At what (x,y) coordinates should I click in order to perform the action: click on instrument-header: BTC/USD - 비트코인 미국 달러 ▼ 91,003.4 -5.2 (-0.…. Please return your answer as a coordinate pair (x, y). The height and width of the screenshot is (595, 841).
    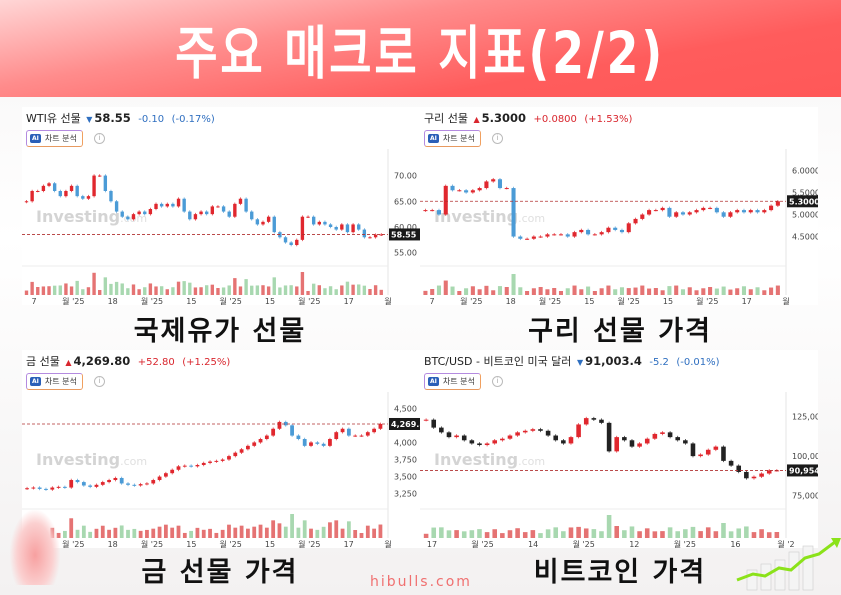
    Looking at the image, I should click on (572, 361).